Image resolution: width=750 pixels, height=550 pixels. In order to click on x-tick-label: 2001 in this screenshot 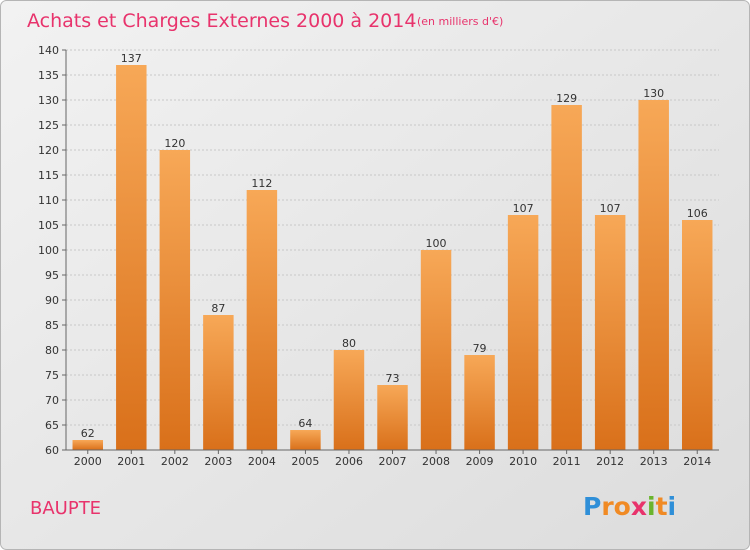, I will do `click(131, 461)`.